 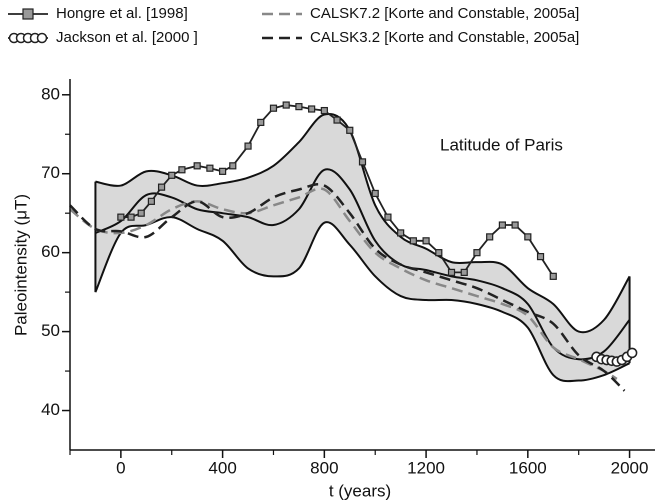 I want to click on y-tick-label: 50, so click(x=50, y=330).